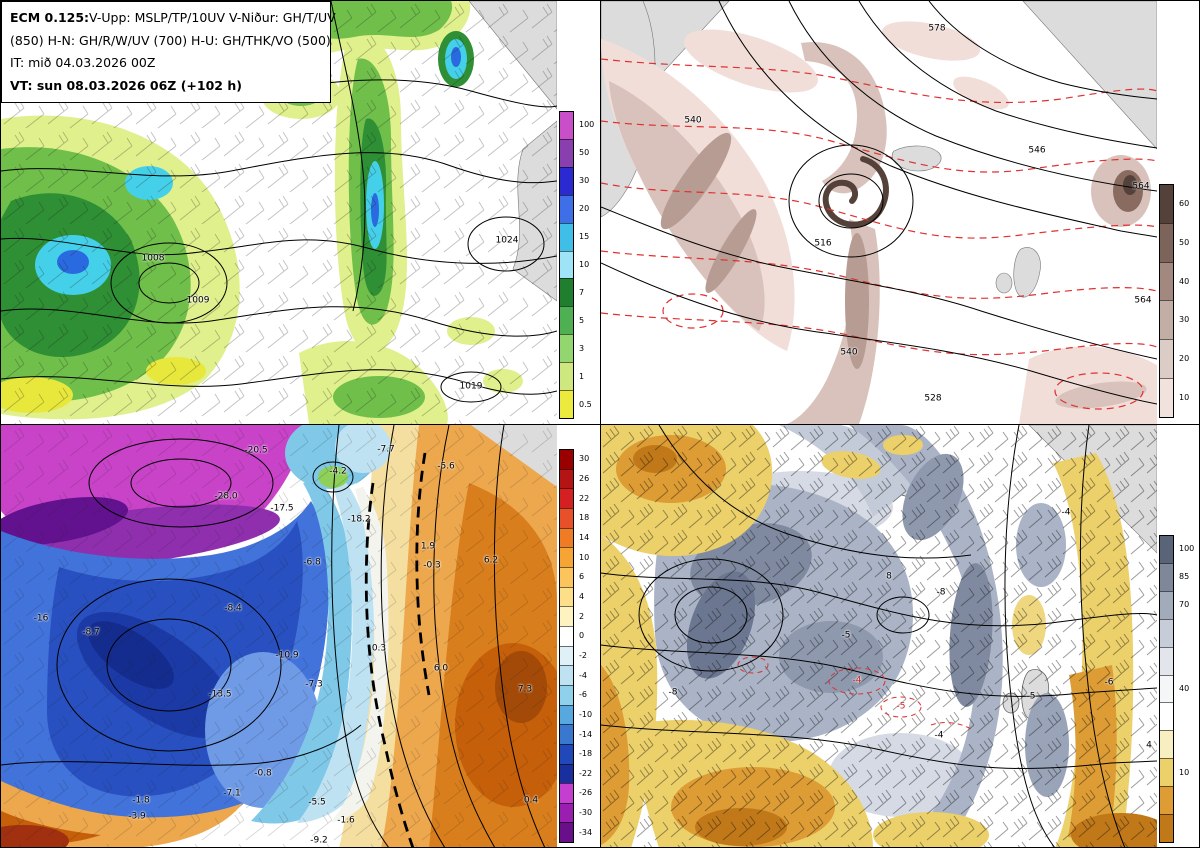  What do you see at coordinates (576, 832) in the screenshot?
I see `colorbar-cell: -34` at bounding box center [576, 832].